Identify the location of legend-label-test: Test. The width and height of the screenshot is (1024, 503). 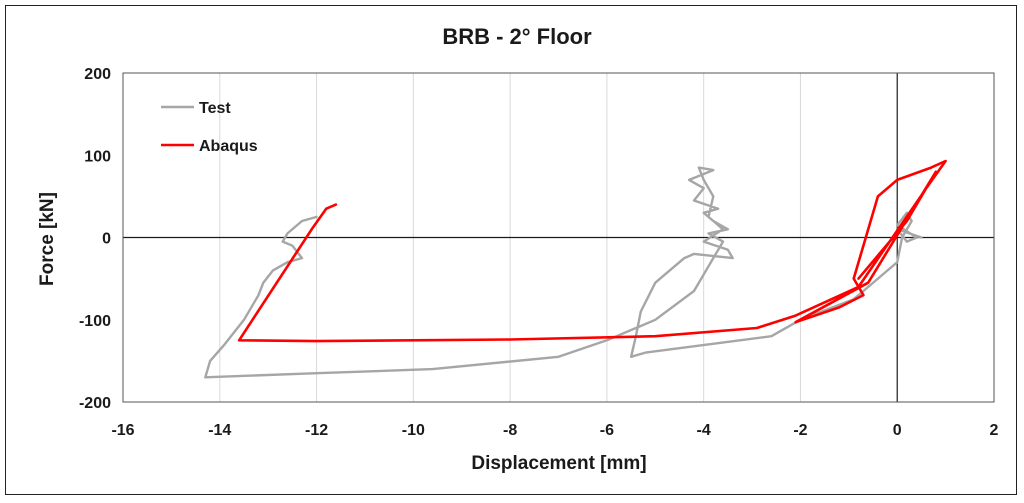
(215, 108).